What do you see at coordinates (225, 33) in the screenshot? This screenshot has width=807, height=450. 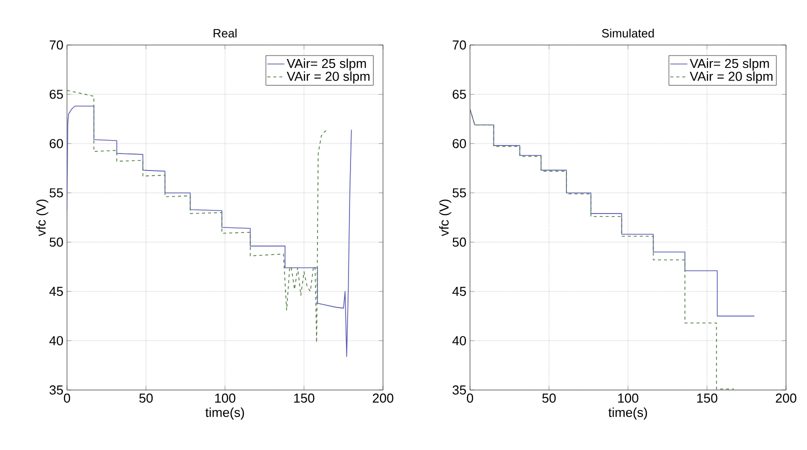 I see `chart-title: Real` at bounding box center [225, 33].